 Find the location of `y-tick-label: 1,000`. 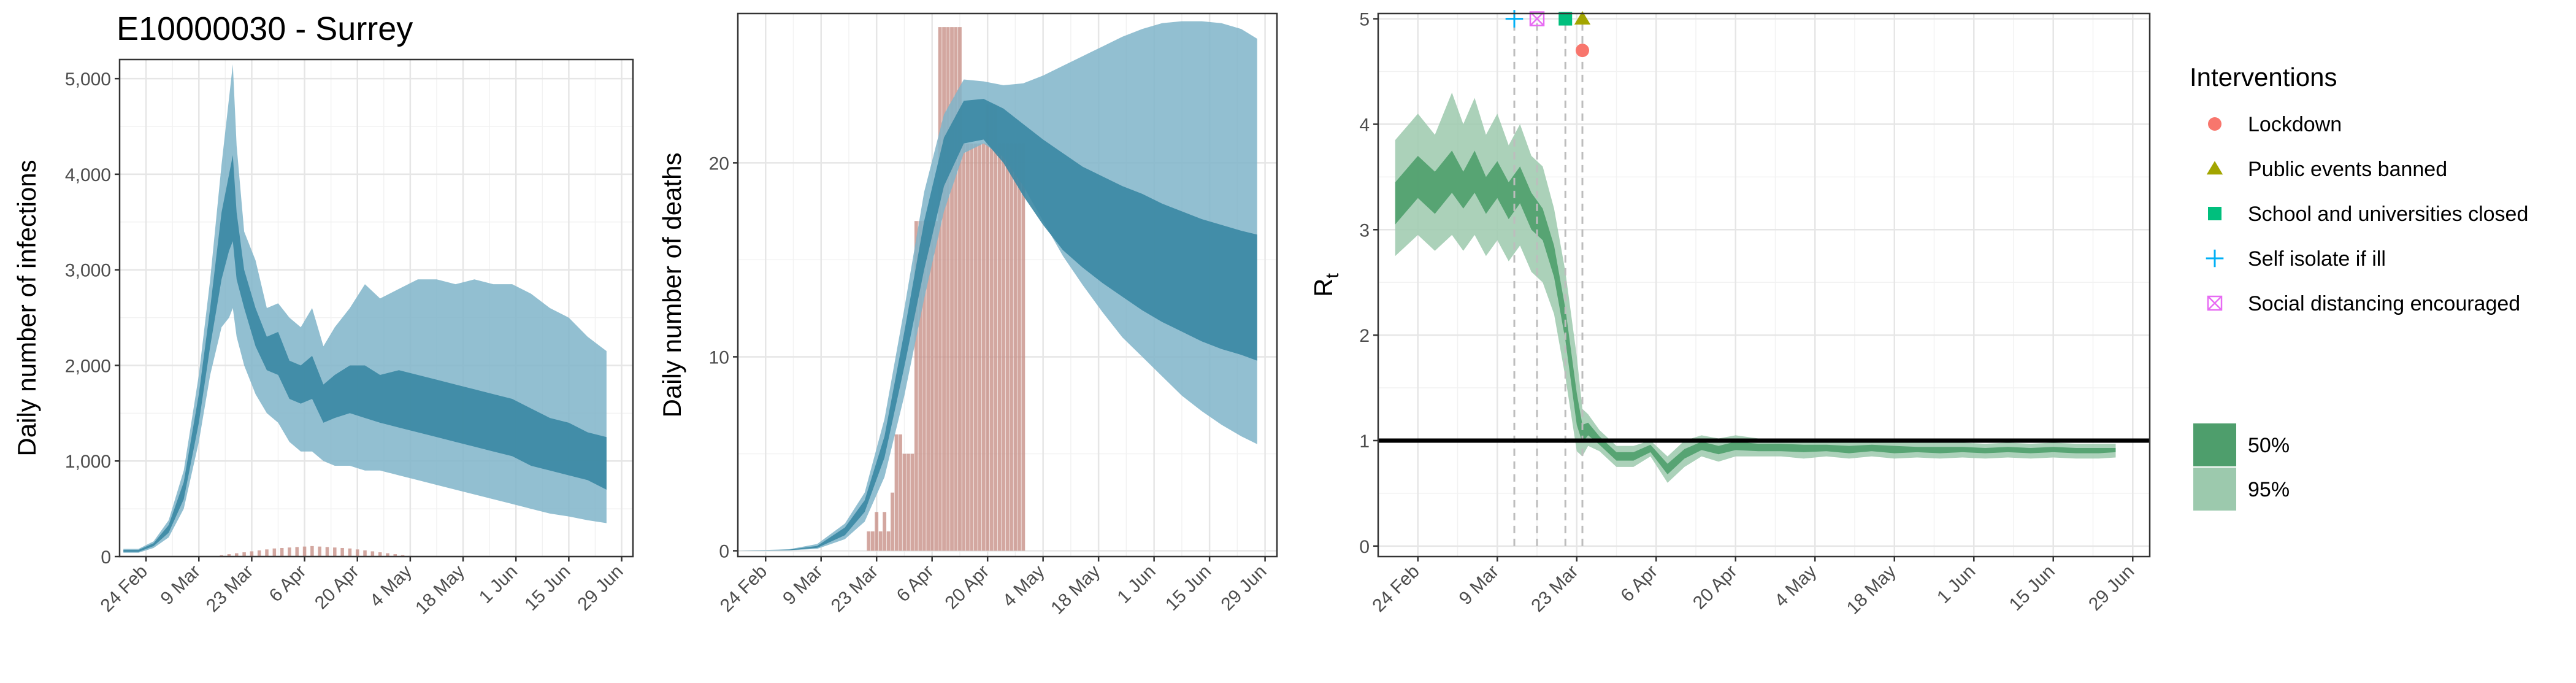

y-tick-label: 1,000 is located at coordinates (88, 462).